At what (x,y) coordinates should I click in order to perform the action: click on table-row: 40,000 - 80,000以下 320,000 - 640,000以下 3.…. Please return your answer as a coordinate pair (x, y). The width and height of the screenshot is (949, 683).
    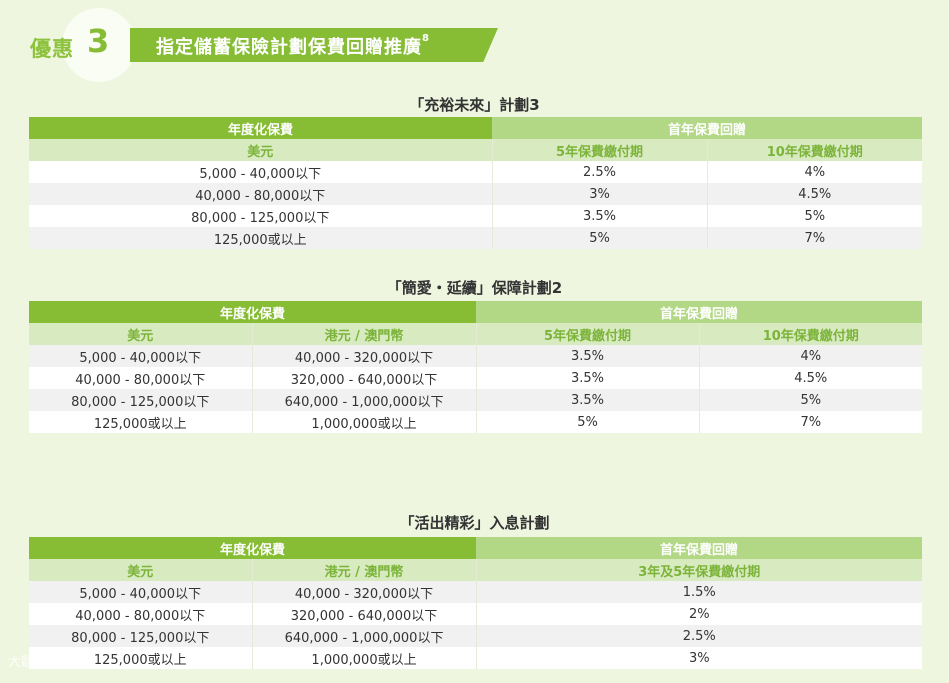
    Looking at the image, I should click on (476, 378).